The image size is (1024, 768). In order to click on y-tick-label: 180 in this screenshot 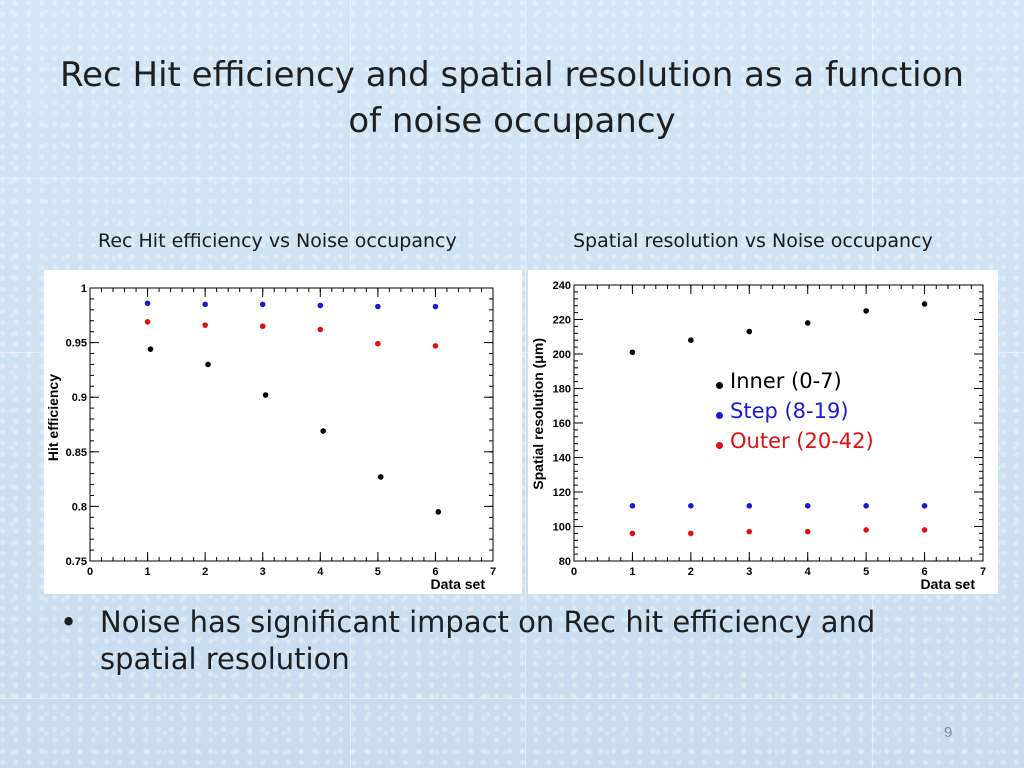, I will do `click(562, 390)`.